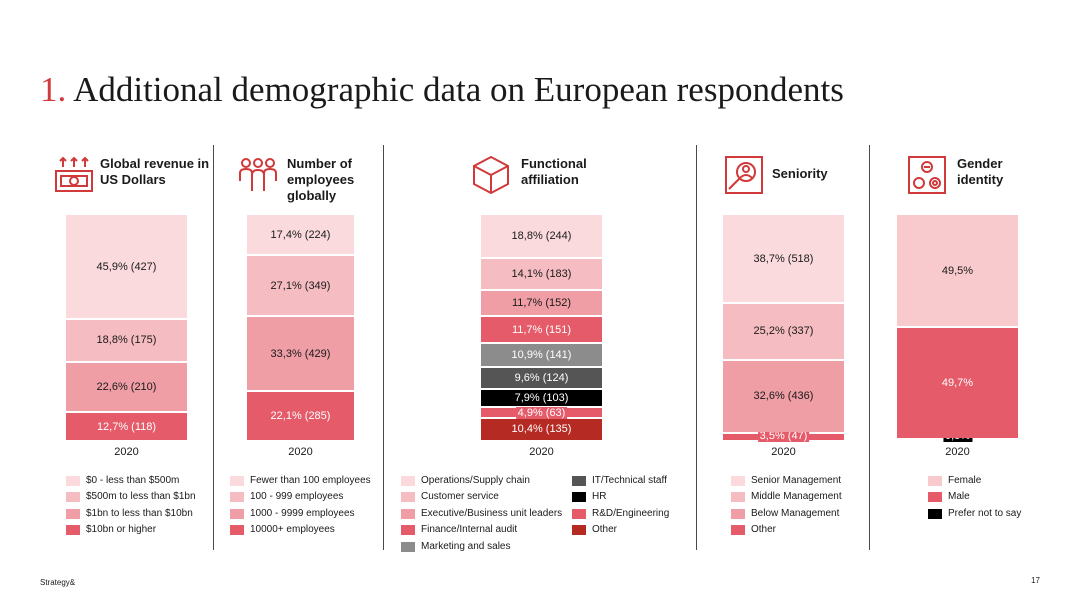 Image resolution: width=1080 pixels, height=607 pixels. Describe the element at coordinates (310, 480) in the screenshot. I see `legend-label: Fewer than 100 employees` at that location.